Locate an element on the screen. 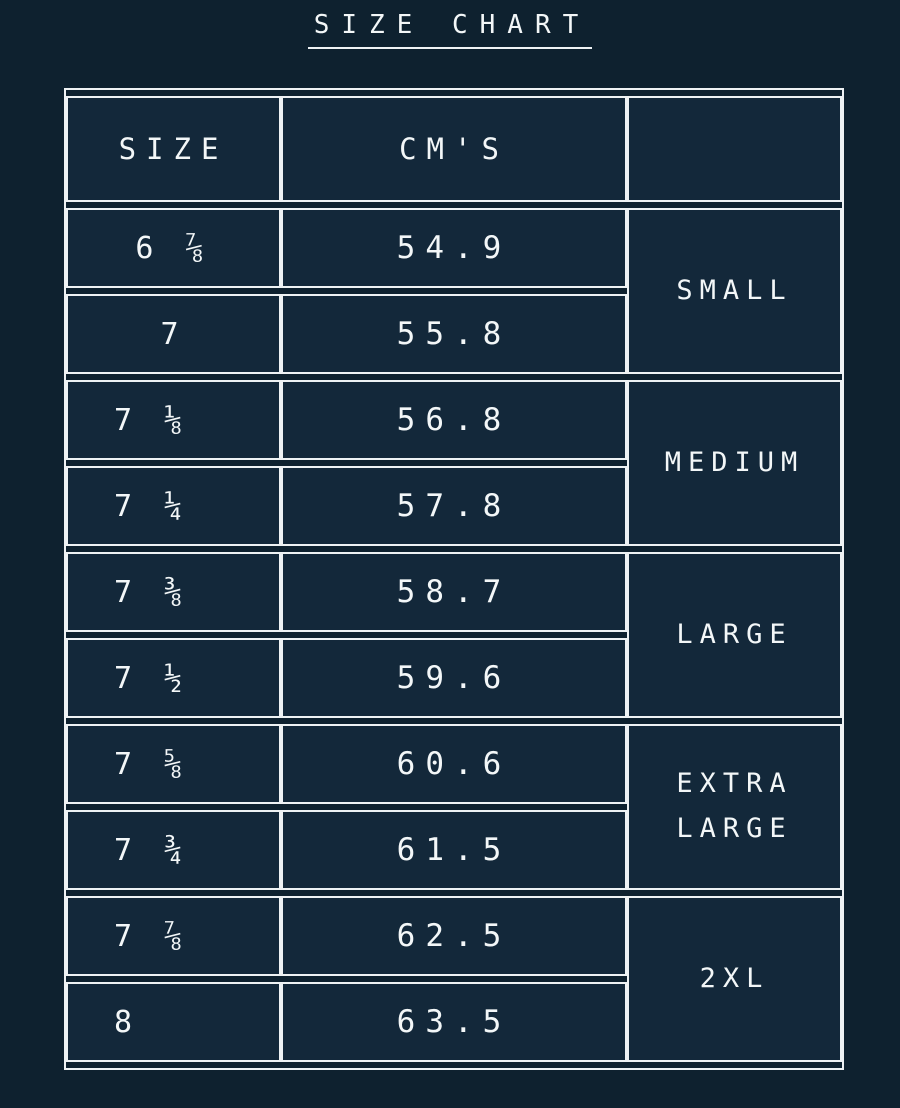 This screenshot has width=900, height=1108. page-title: SIZE CHART is located at coordinates (450, 29).